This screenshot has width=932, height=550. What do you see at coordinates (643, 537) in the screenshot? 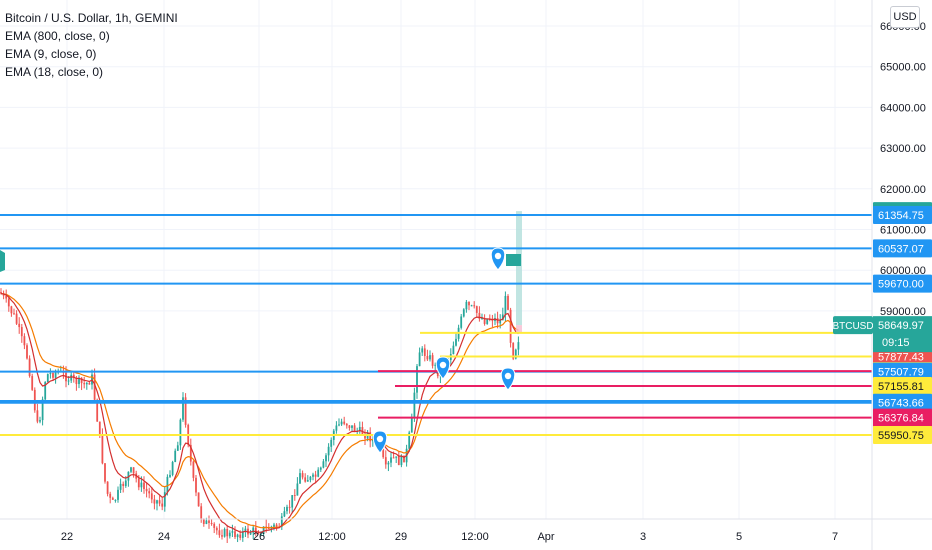
I see `time-tick-label: 3` at bounding box center [643, 537].